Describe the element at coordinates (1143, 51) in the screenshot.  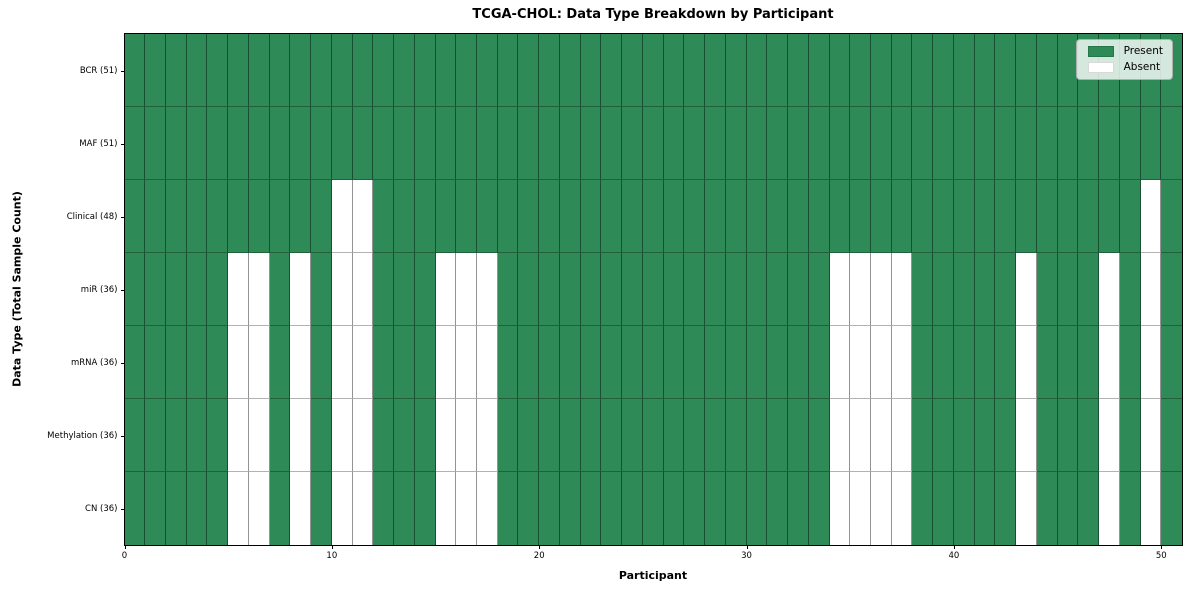
I see `legend-label-present: Present` at that location.